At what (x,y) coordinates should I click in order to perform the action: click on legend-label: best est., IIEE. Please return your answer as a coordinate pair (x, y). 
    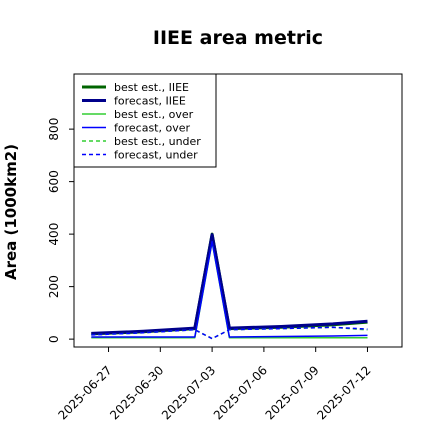
    Looking at the image, I should click on (151, 87).